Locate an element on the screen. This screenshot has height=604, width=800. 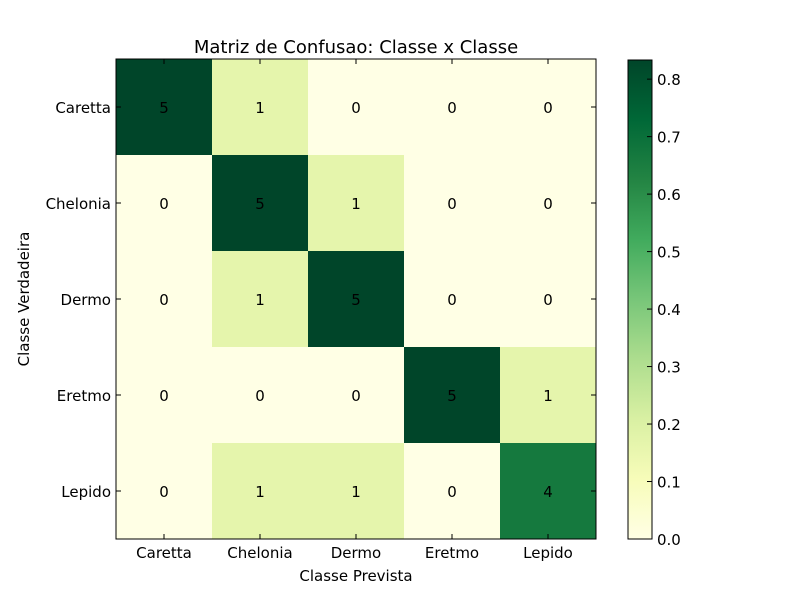
colorbar is located at coordinates (640, 299).